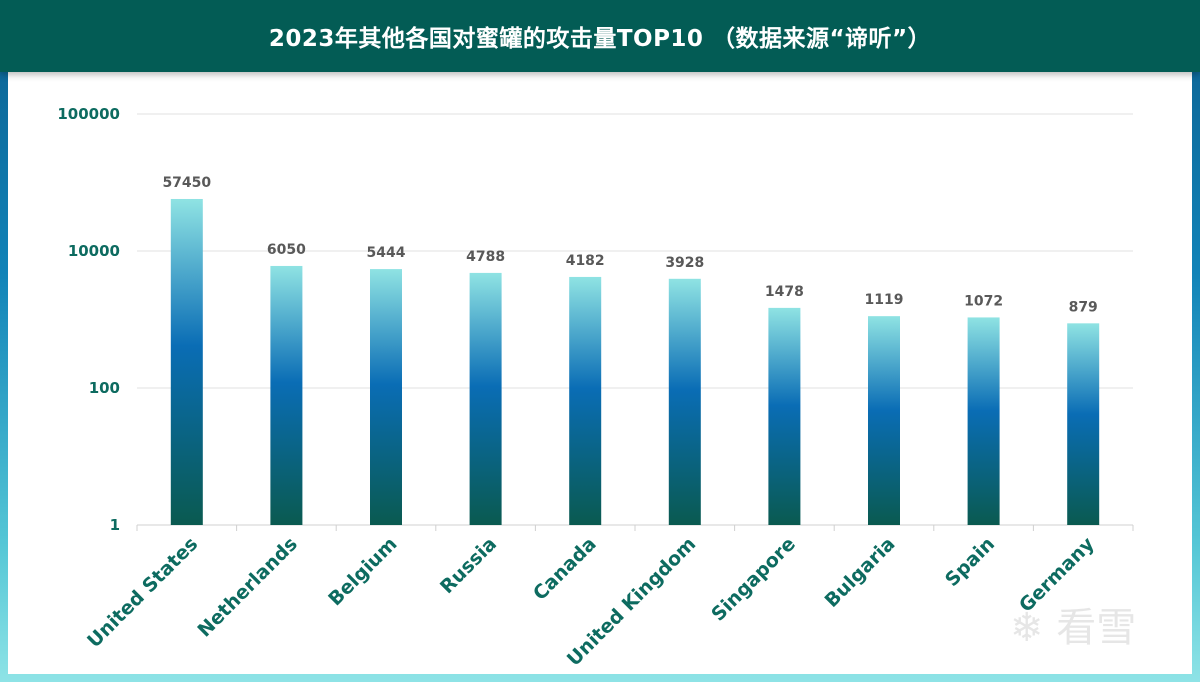 The height and width of the screenshot is (682, 1200). Describe the element at coordinates (970, 562) in the screenshot. I see `x-tick-label: Spain` at that location.